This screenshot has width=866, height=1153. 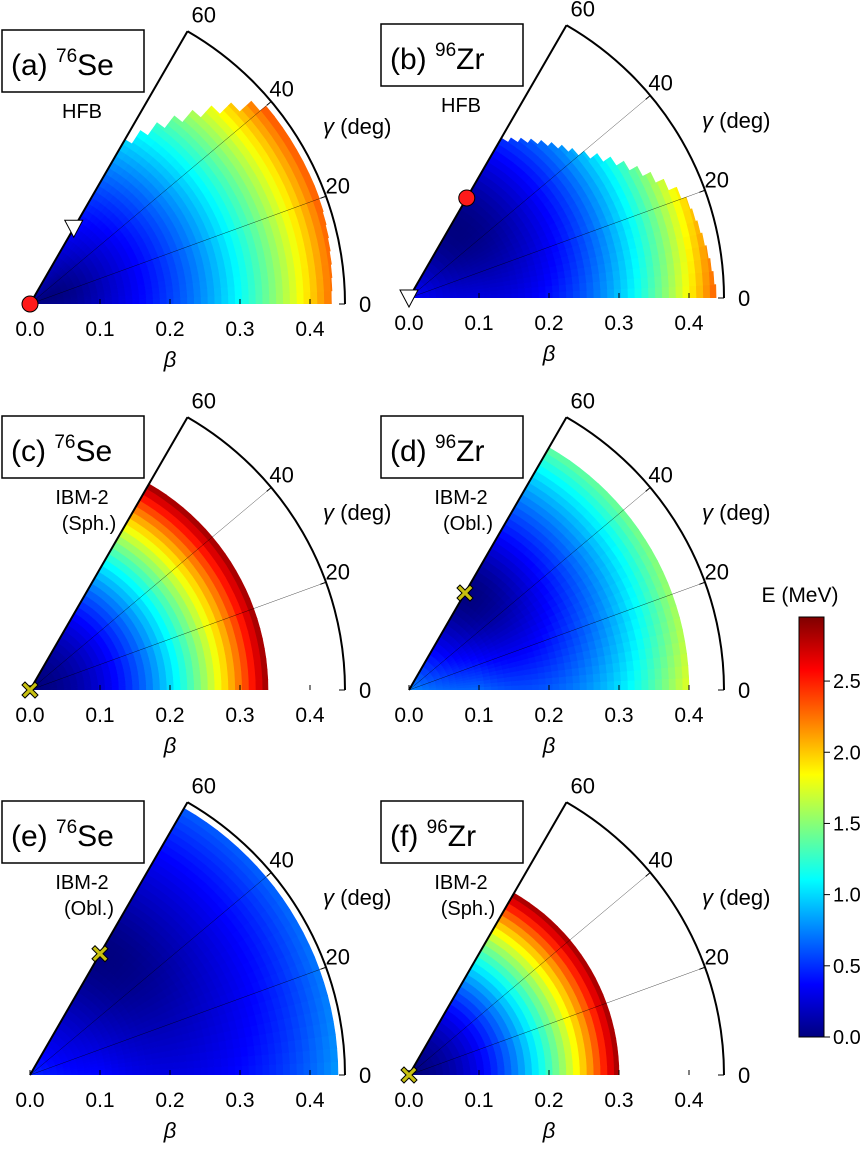 I want to click on panel-b-energy-surface, so click(x=563, y=218).